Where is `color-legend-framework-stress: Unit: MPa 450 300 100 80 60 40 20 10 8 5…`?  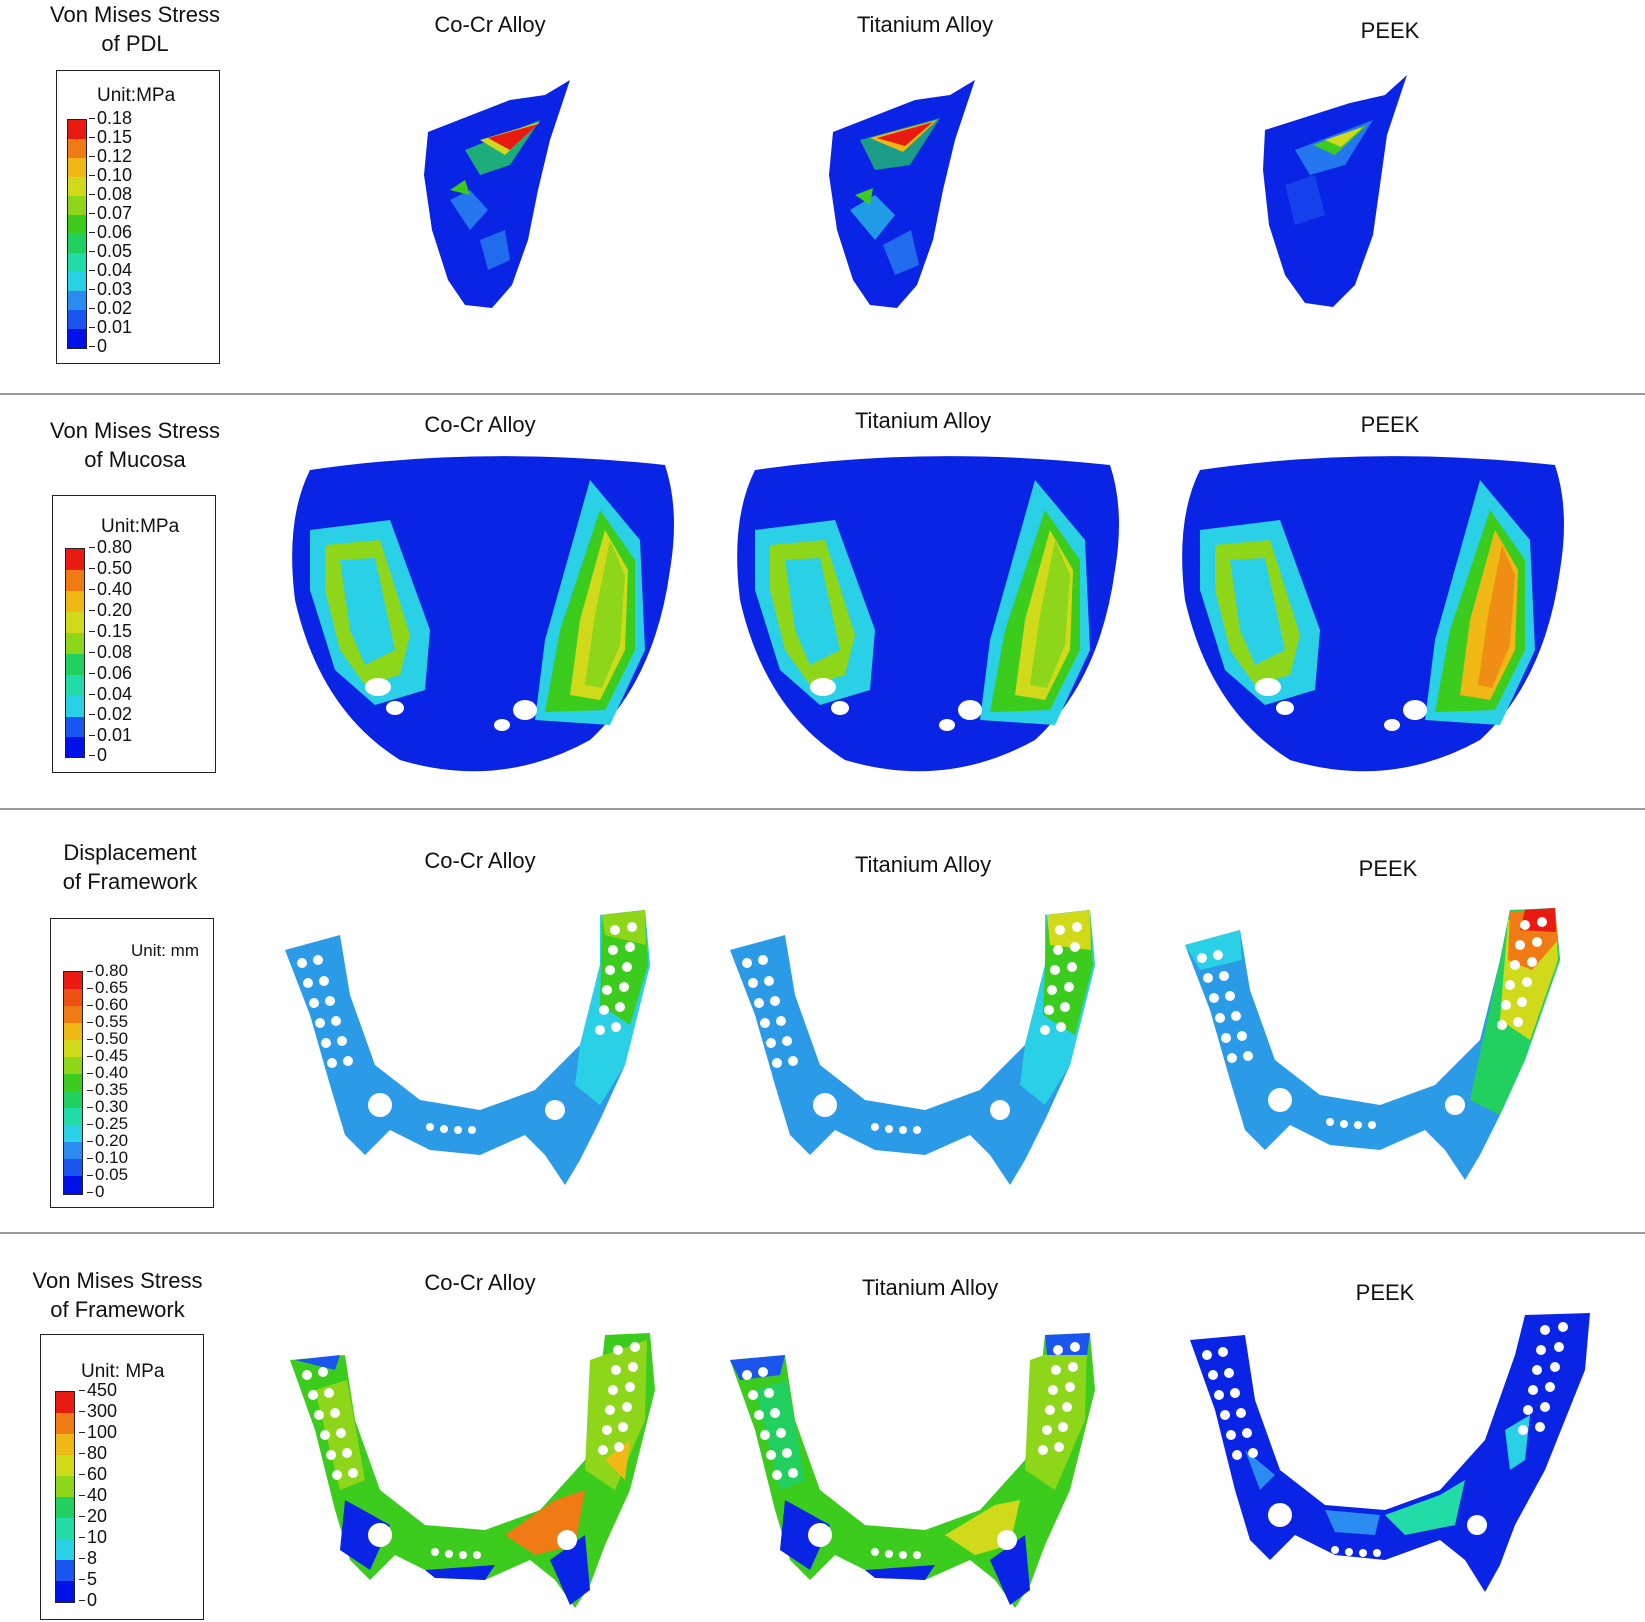 color-legend-framework-stress: Unit: MPa 450 300 100 80 60 40 20 10 8 5… is located at coordinates (122, 1477).